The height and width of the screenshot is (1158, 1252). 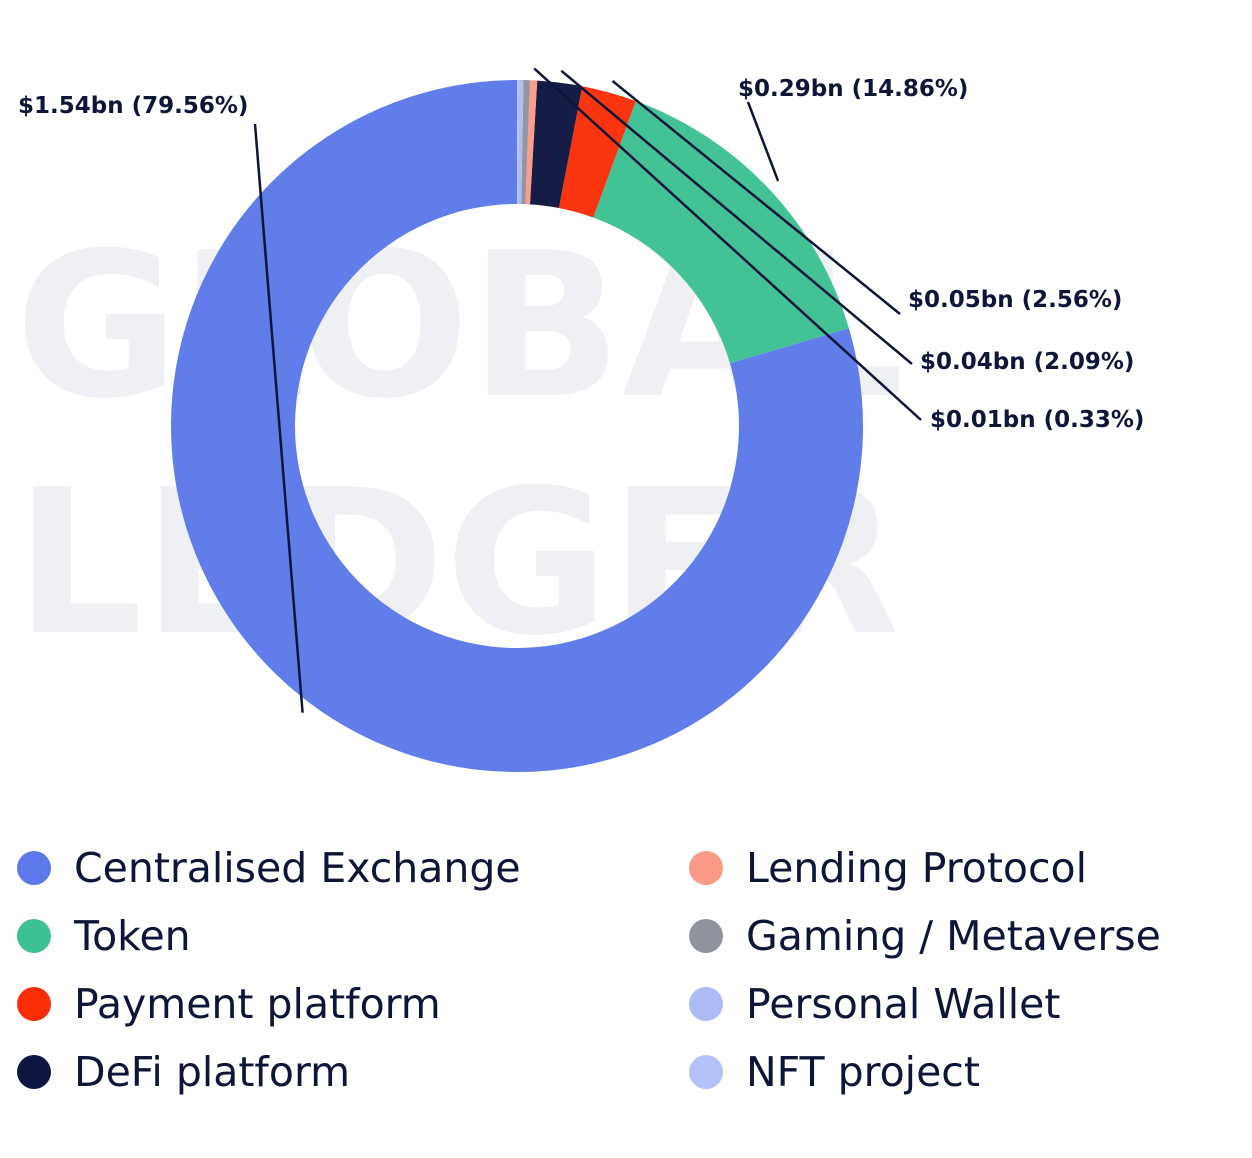 I want to click on leader-line-defi-platform, so click(x=736, y=217).